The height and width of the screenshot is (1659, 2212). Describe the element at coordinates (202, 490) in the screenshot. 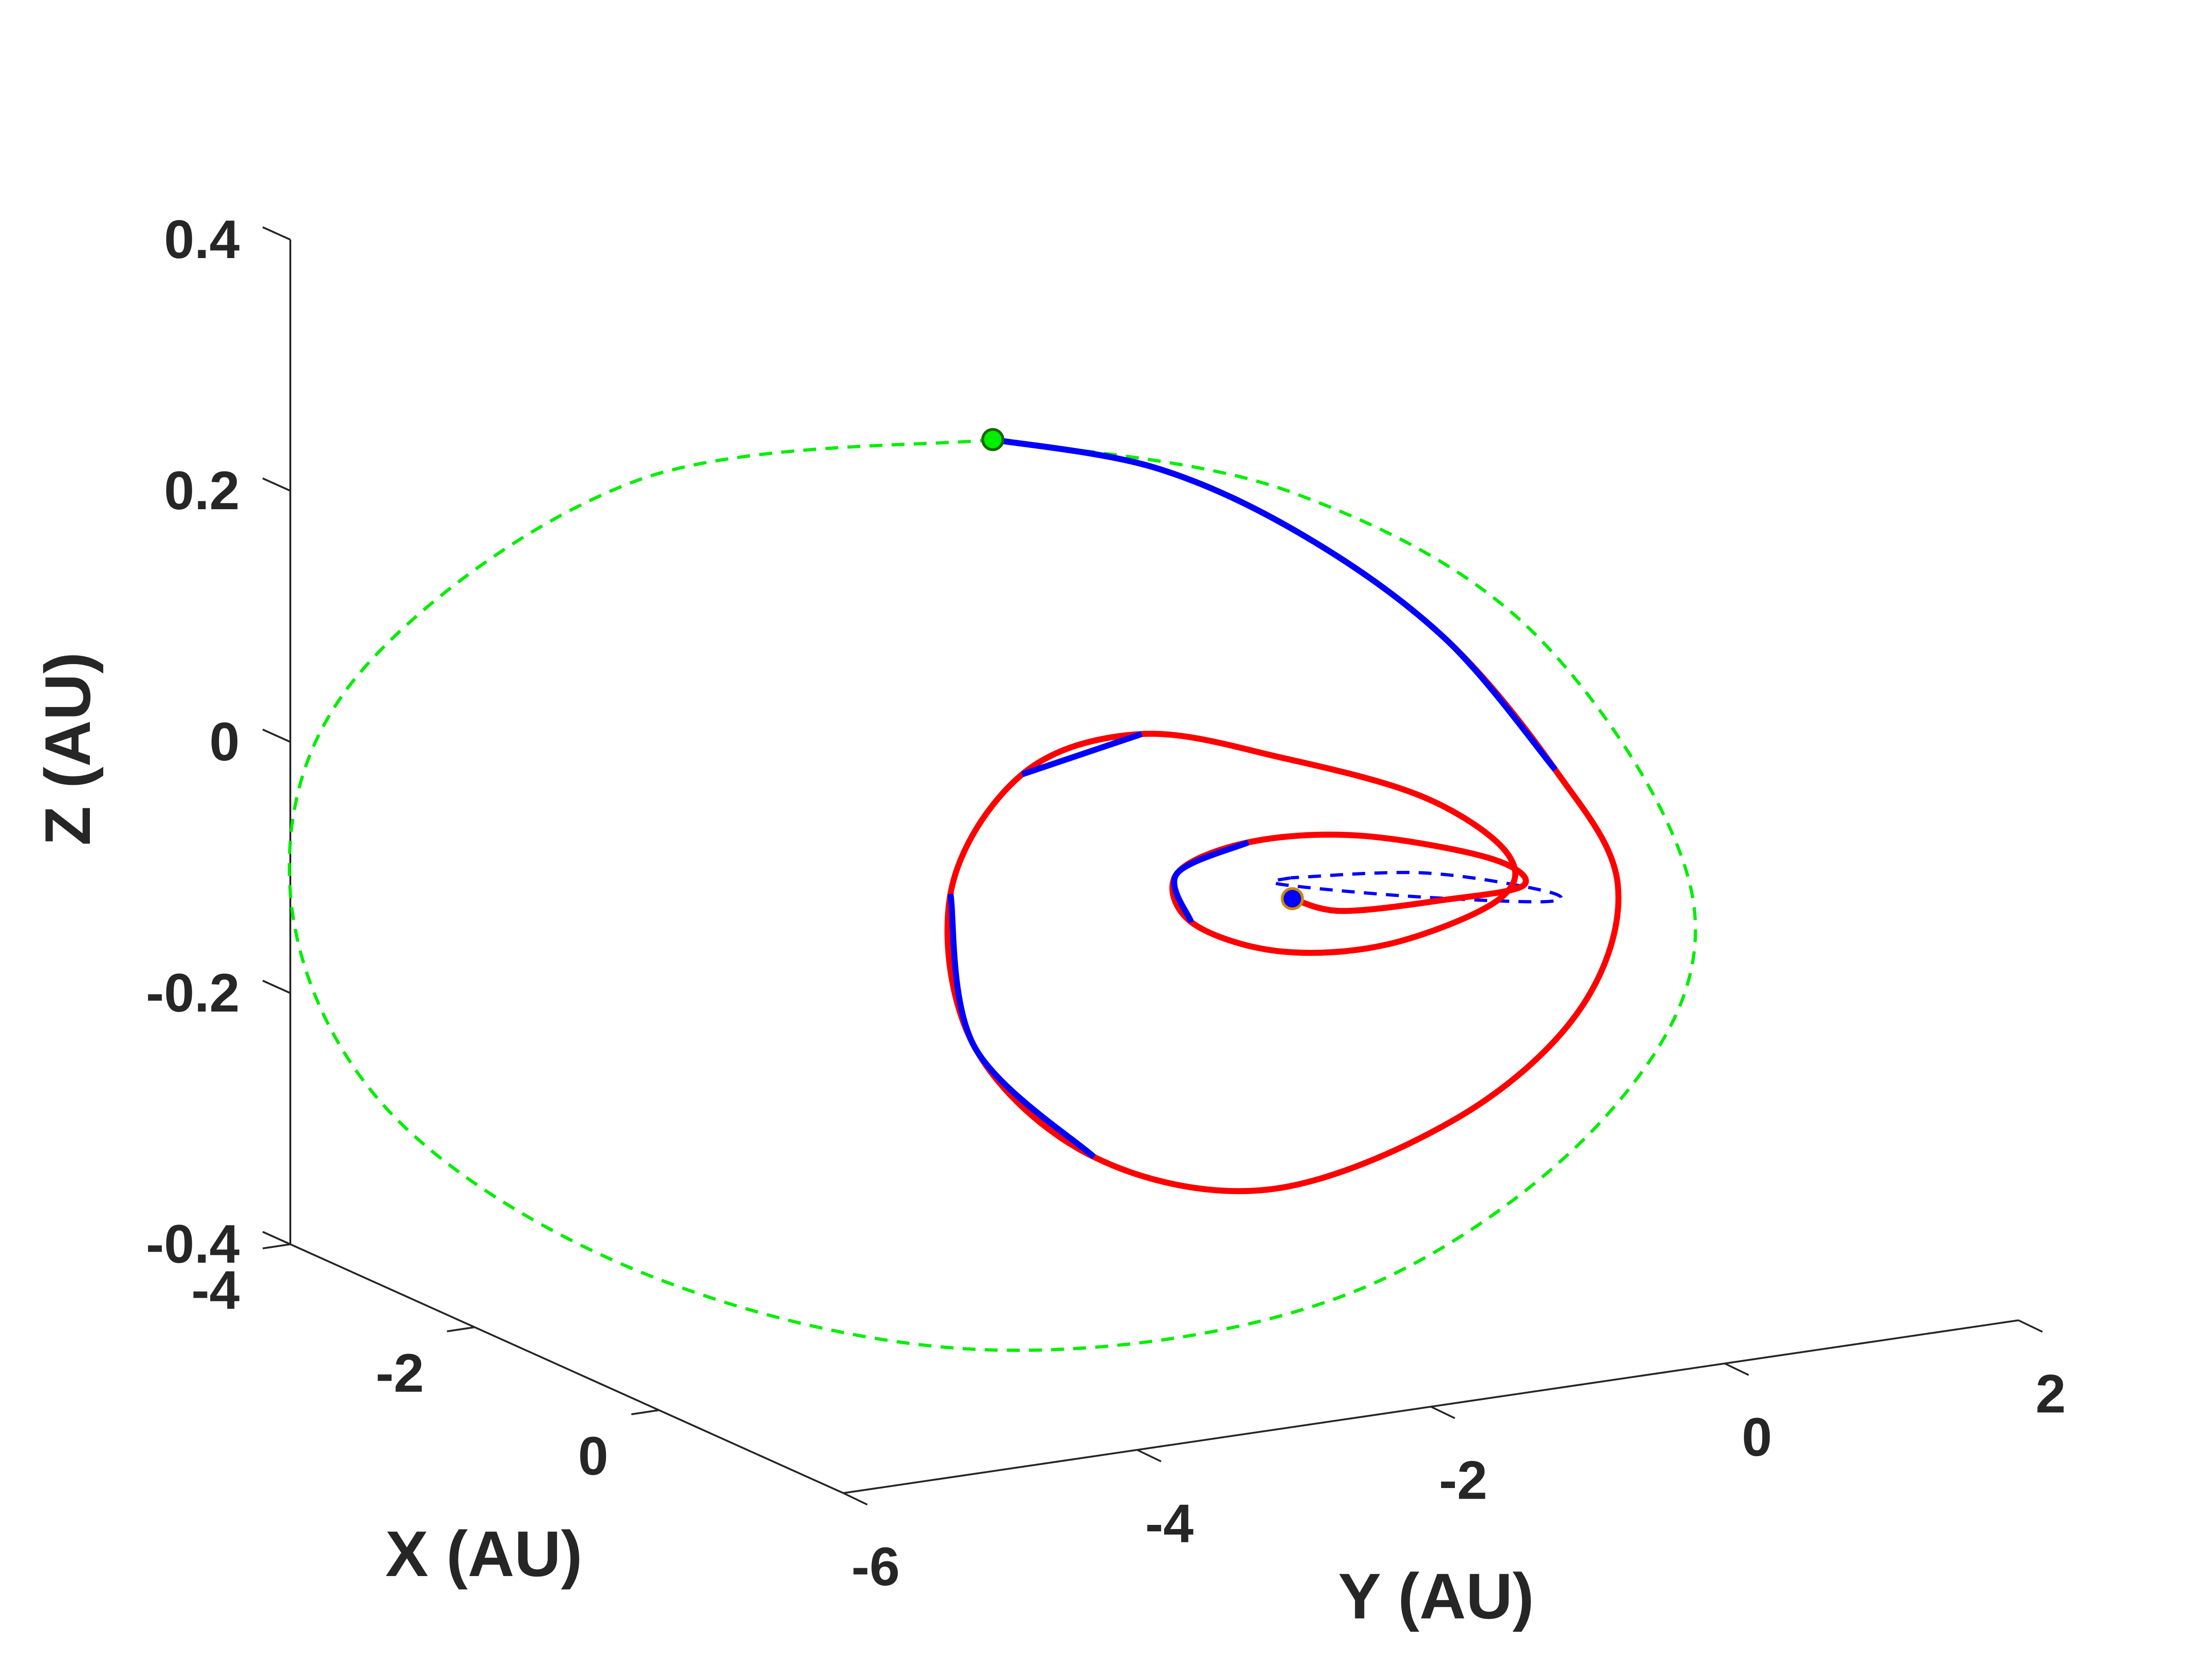

I see `z-tick-label: 0.2` at that location.